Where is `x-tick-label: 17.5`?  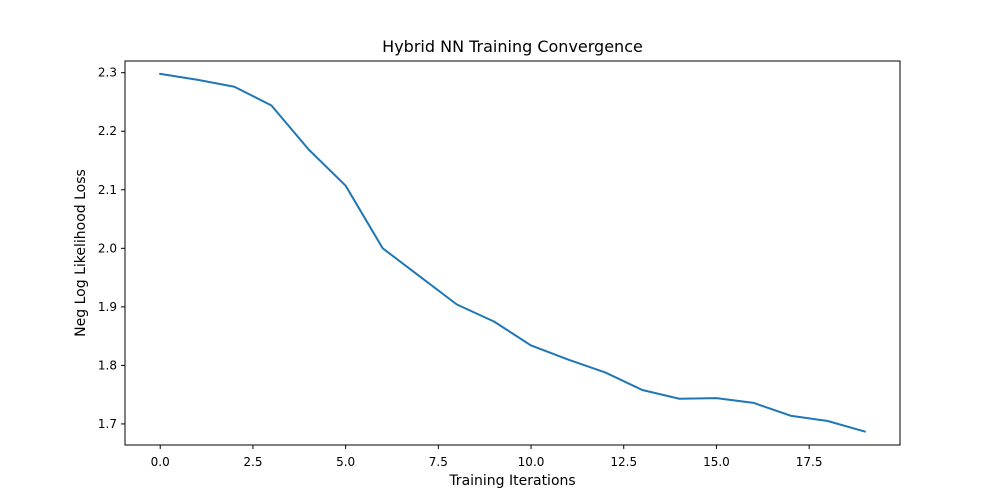 x-tick-label: 17.5 is located at coordinates (809, 462).